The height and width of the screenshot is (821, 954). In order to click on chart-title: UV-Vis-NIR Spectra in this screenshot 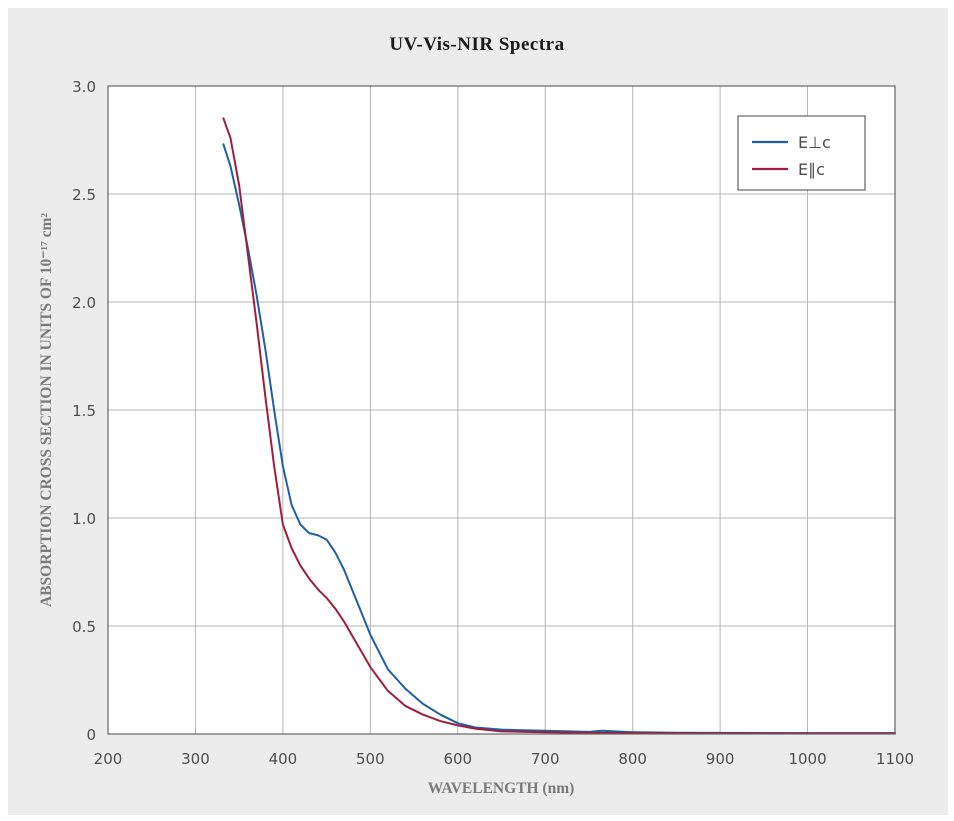, I will do `click(477, 44)`.